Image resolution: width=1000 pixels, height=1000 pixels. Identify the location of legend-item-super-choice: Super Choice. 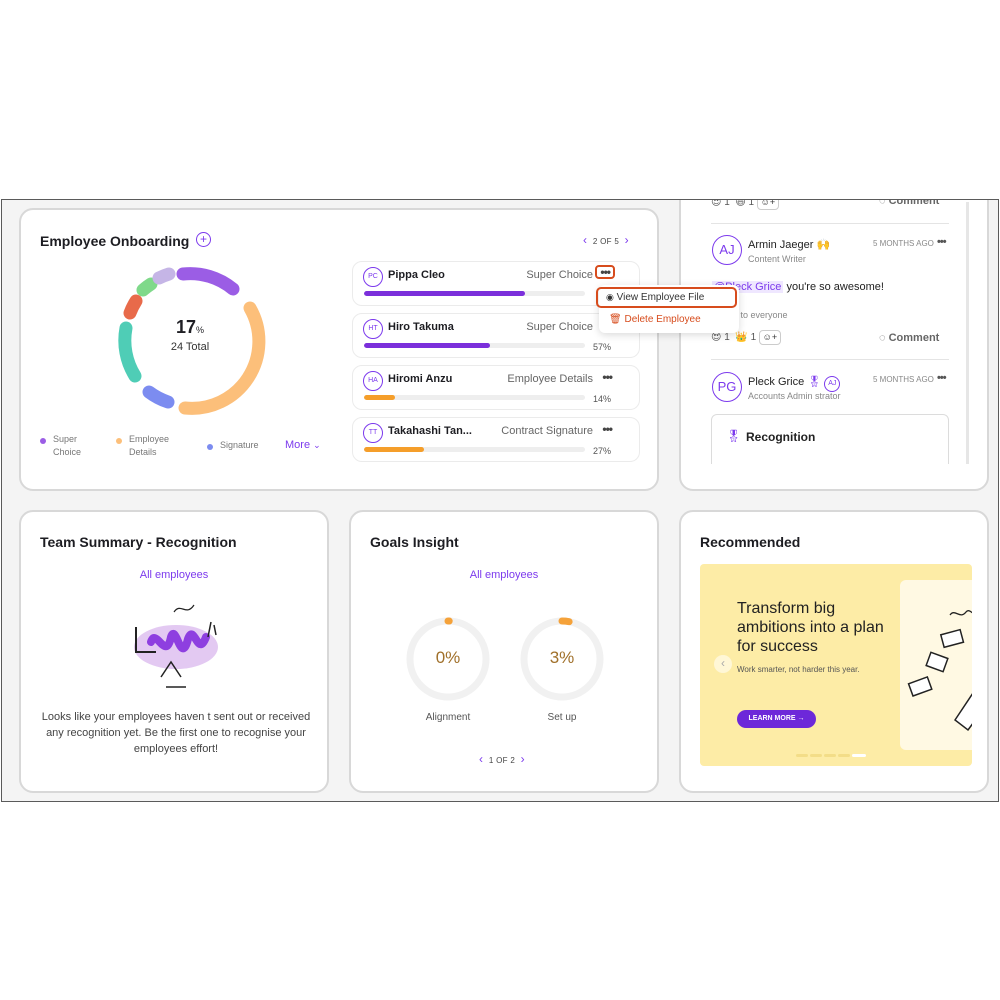
(67, 446).